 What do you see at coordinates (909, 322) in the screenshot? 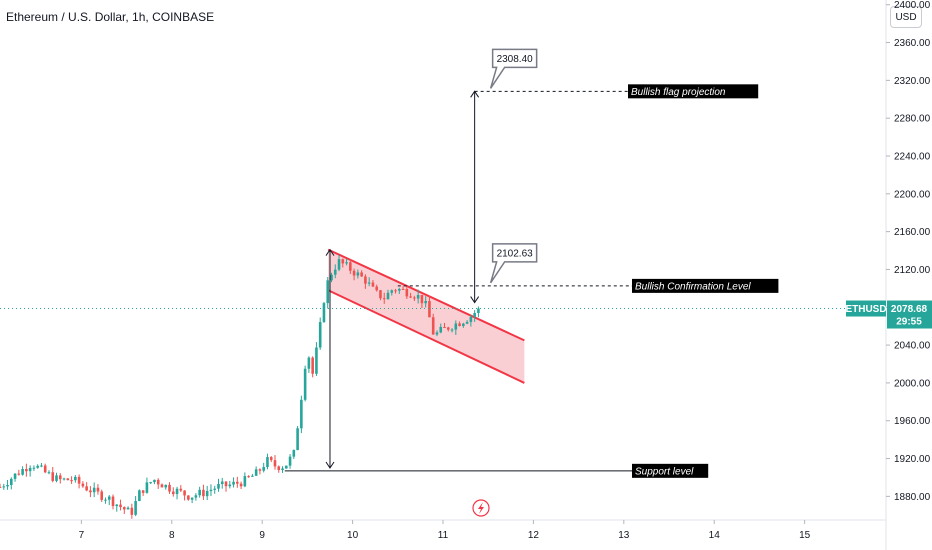
I see `countdown-value: 29:55` at bounding box center [909, 322].